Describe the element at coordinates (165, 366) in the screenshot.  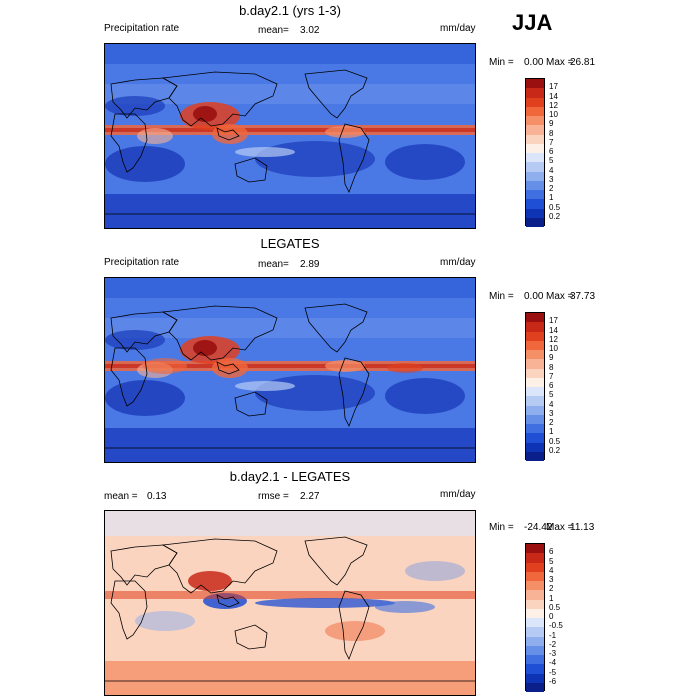
I see `extra-rain` at that location.